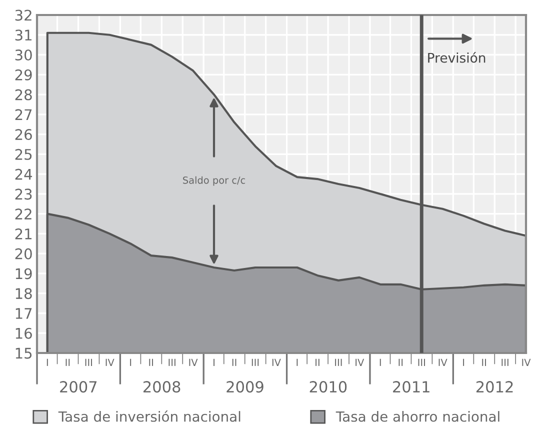 The height and width of the screenshot is (437, 534). What do you see at coordinates (23, 114) in the screenshot?
I see `y-tick-label: 27` at bounding box center [23, 114].